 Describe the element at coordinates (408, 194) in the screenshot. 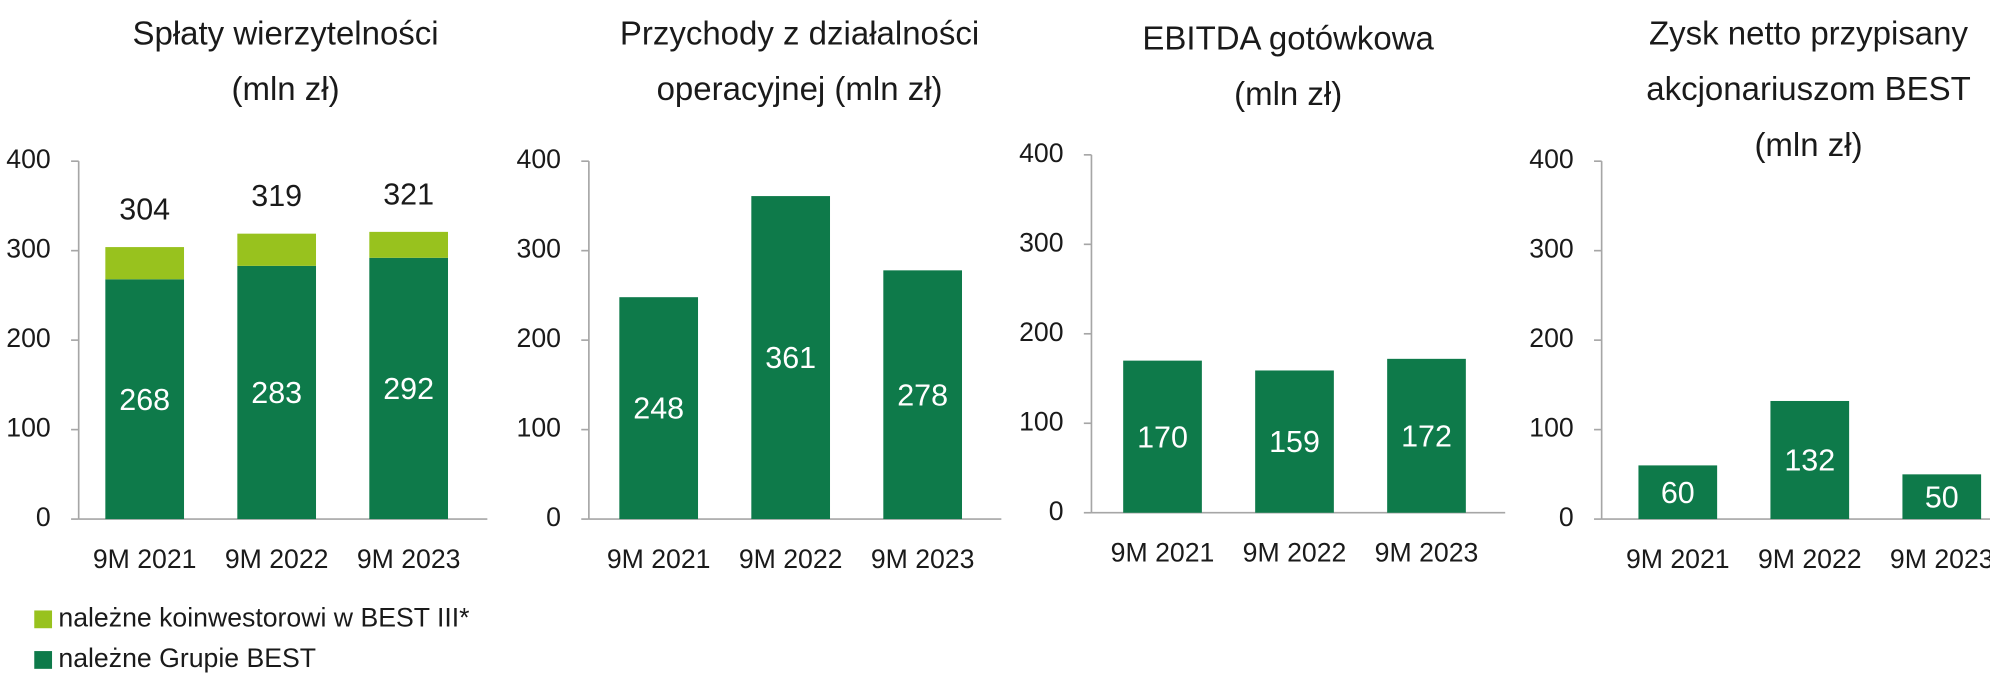

I see `total-label: 321` at that location.